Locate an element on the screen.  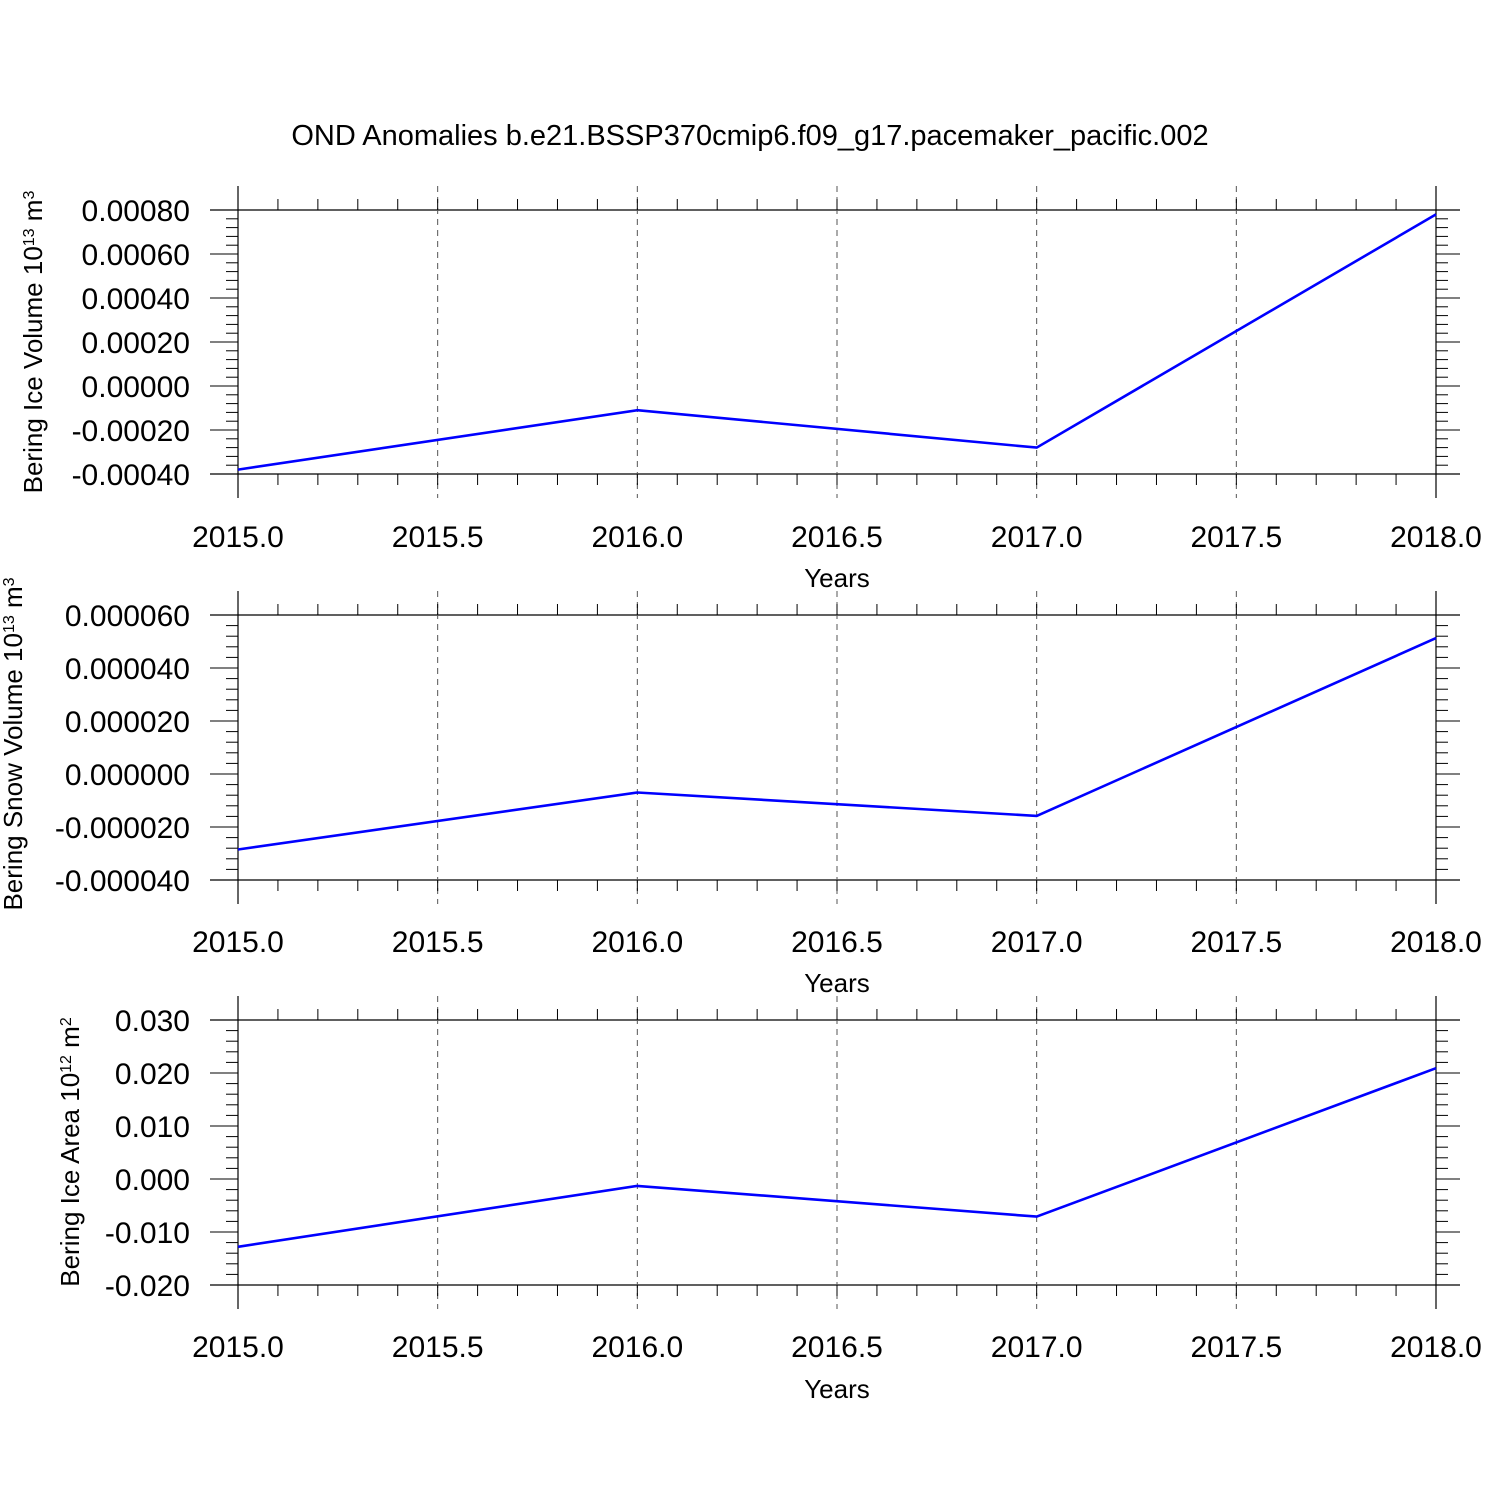
y-tick-label: 0.000020 is located at coordinates (127, 722).